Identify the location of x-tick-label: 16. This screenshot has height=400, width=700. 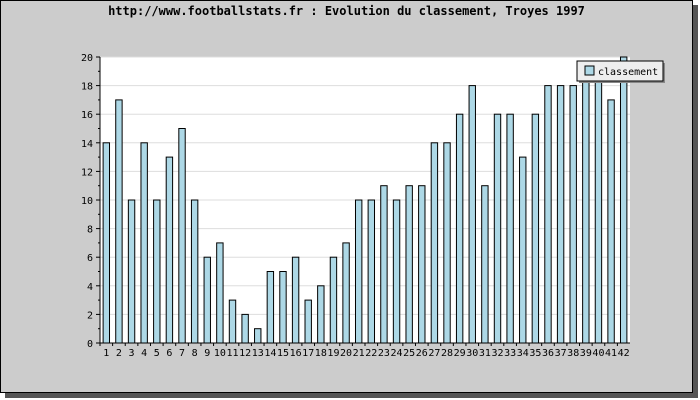
(296, 353).